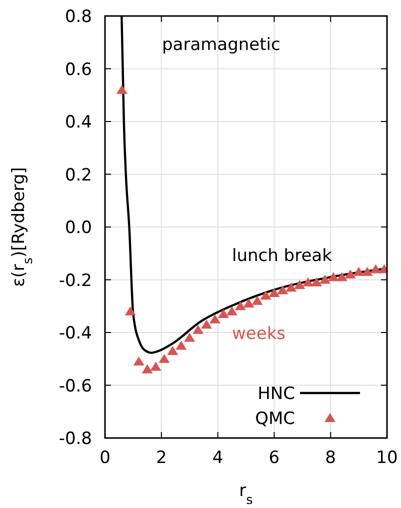  What do you see at coordinates (78, 70) in the screenshot?
I see `y-tick-label: 0.6` at bounding box center [78, 70].